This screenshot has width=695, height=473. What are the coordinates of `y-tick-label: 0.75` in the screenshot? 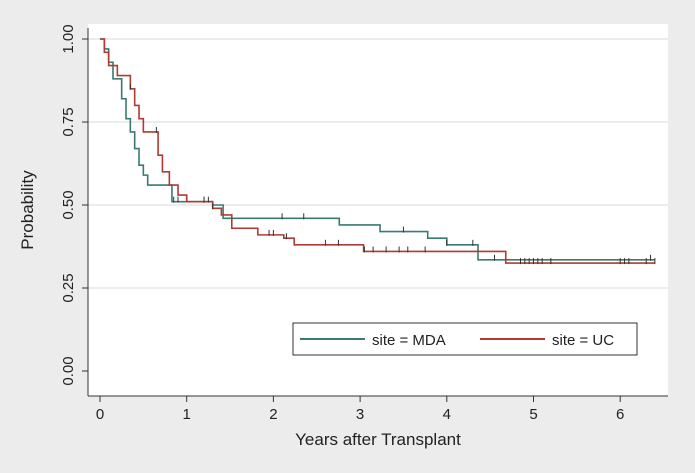 It's located at (68, 121).